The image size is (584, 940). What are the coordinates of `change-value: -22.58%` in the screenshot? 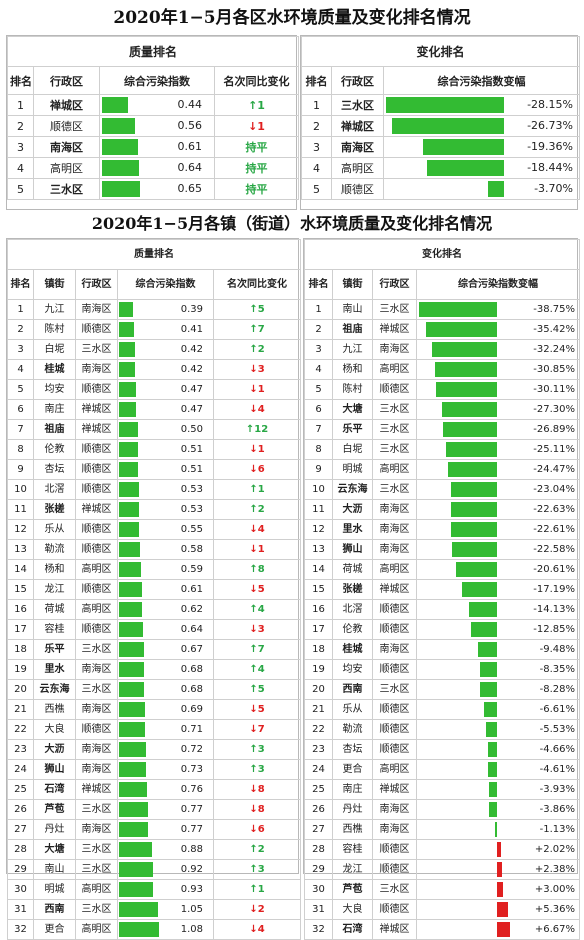 It's located at (554, 549).